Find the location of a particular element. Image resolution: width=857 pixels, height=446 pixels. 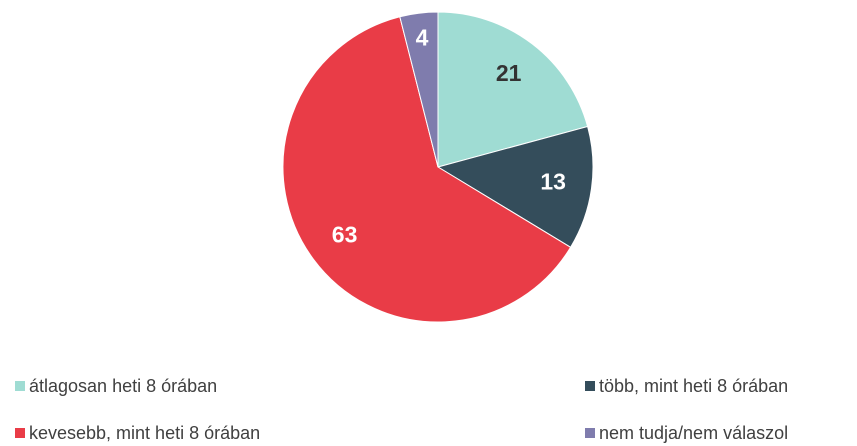

legend-label: kevesebb, mint heti 8 órában is located at coordinates (144, 433).